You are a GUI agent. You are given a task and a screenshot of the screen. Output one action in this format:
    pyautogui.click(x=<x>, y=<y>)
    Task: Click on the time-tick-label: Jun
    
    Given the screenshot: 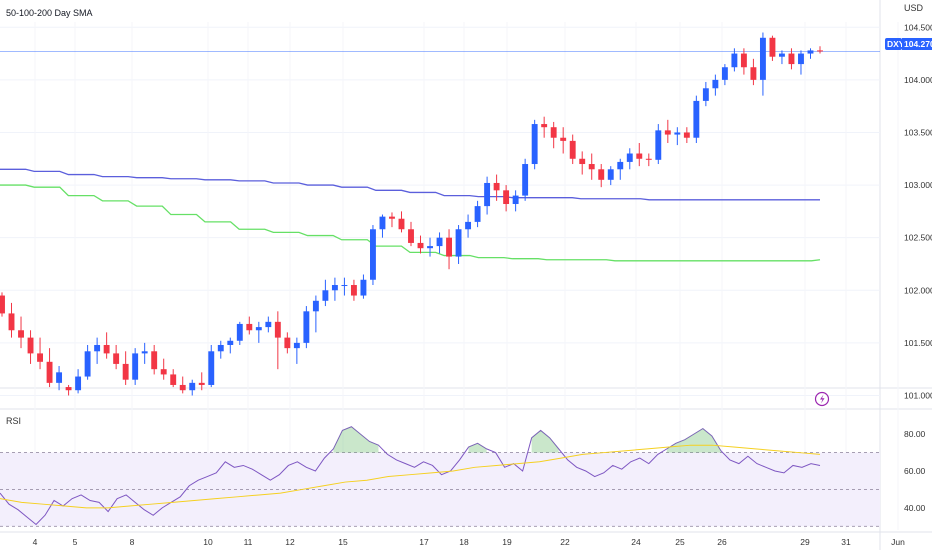 What is the action you would take?
    pyautogui.click(x=898, y=542)
    